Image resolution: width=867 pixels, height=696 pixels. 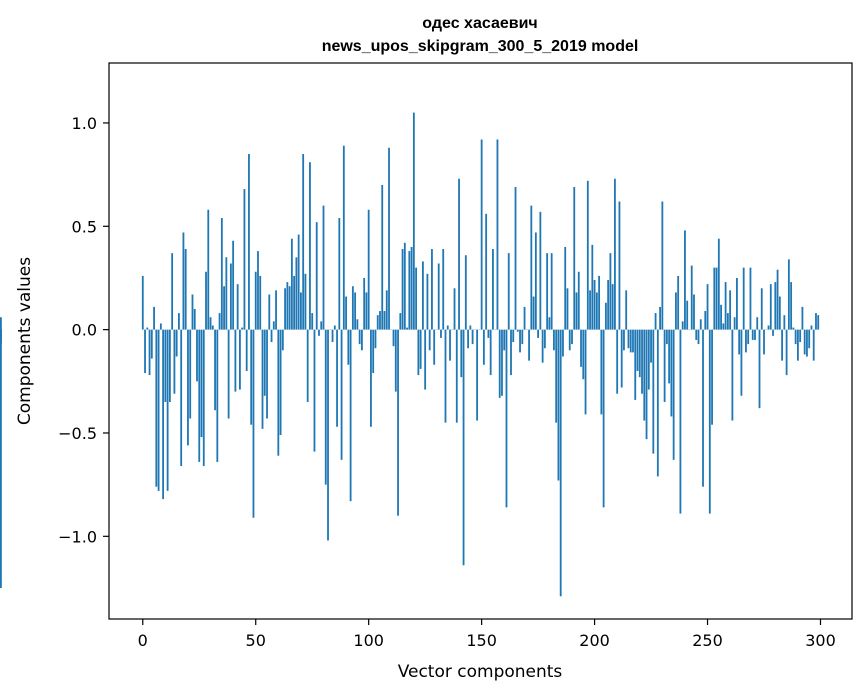 What do you see at coordinates (25, 341) in the screenshot?
I see `y-axis-label: Components values` at bounding box center [25, 341].